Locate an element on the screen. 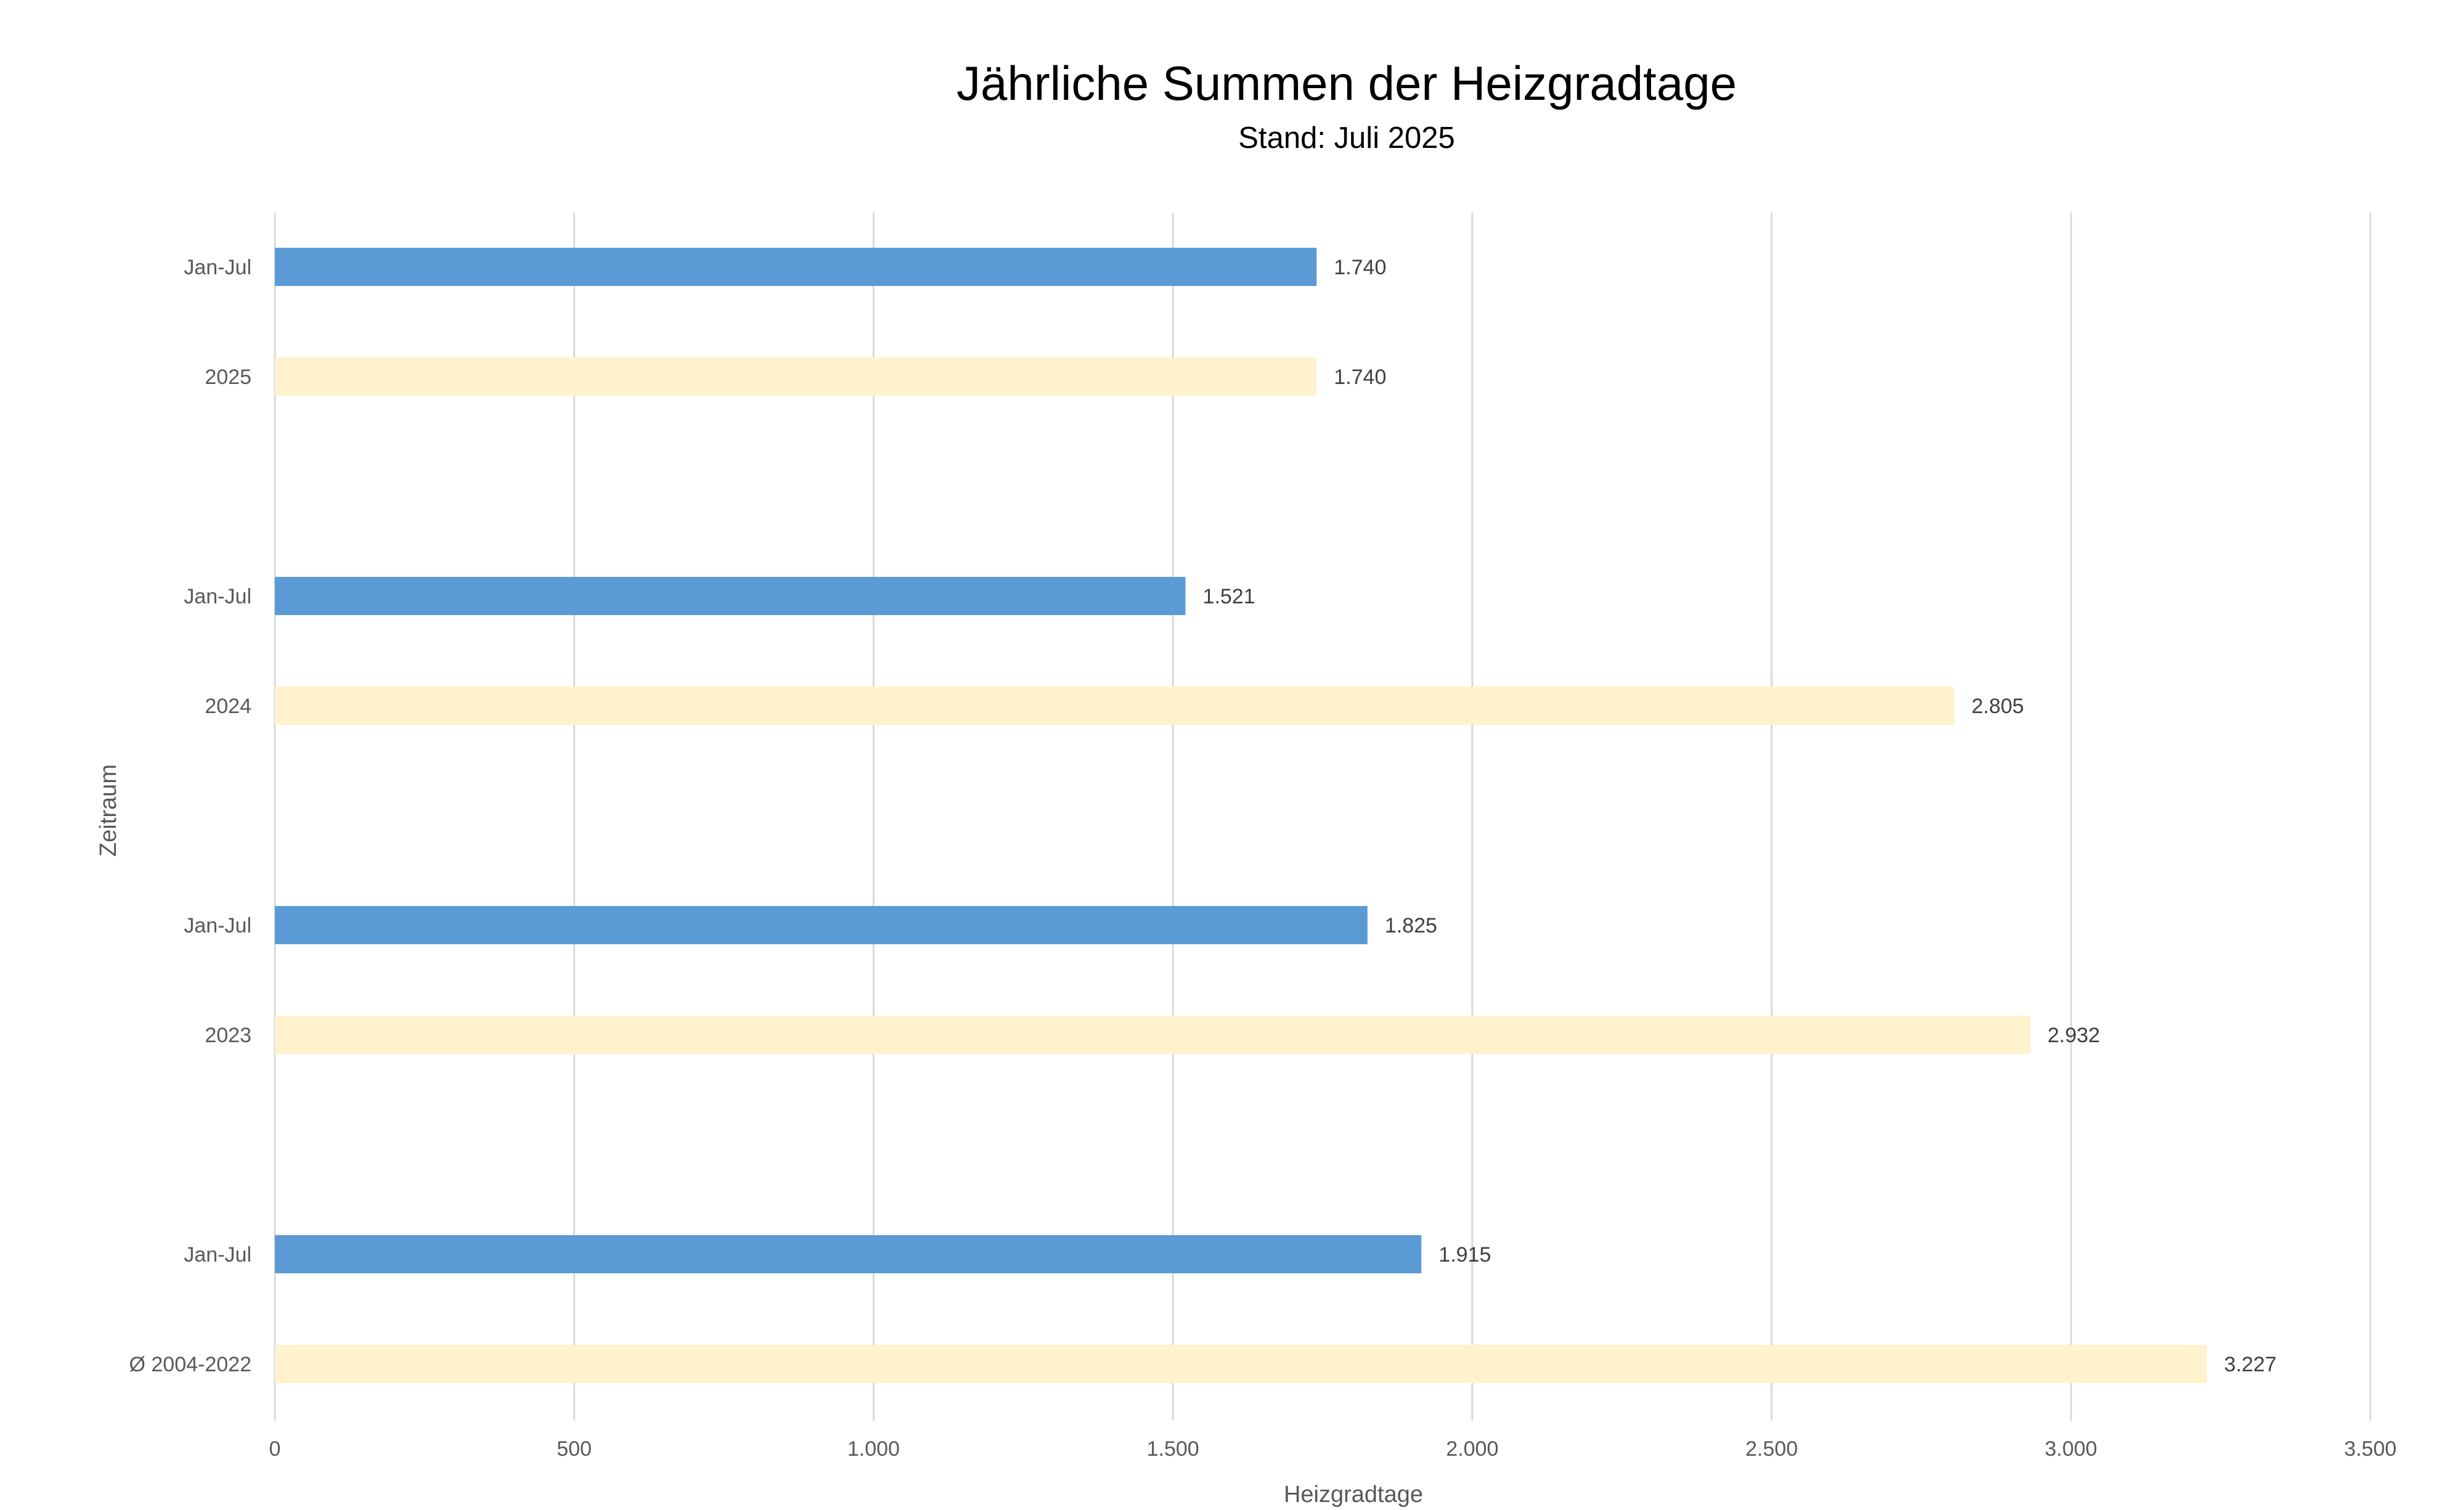 Image resolution: width=2464 pixels, height=1510 pixels. chart-title: Jährliche Summen der Heizgradtage is located at coordinates (1347, 83).